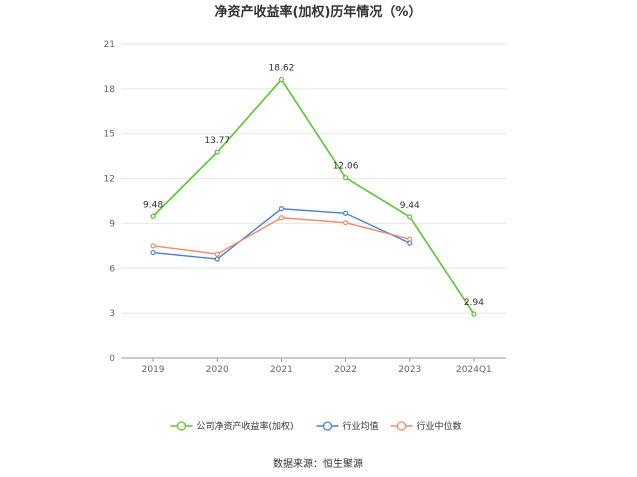  Describe the element at coordinates (409, 370) in the screenshot. I see `x-tick-label-2023: 2023` at that location.